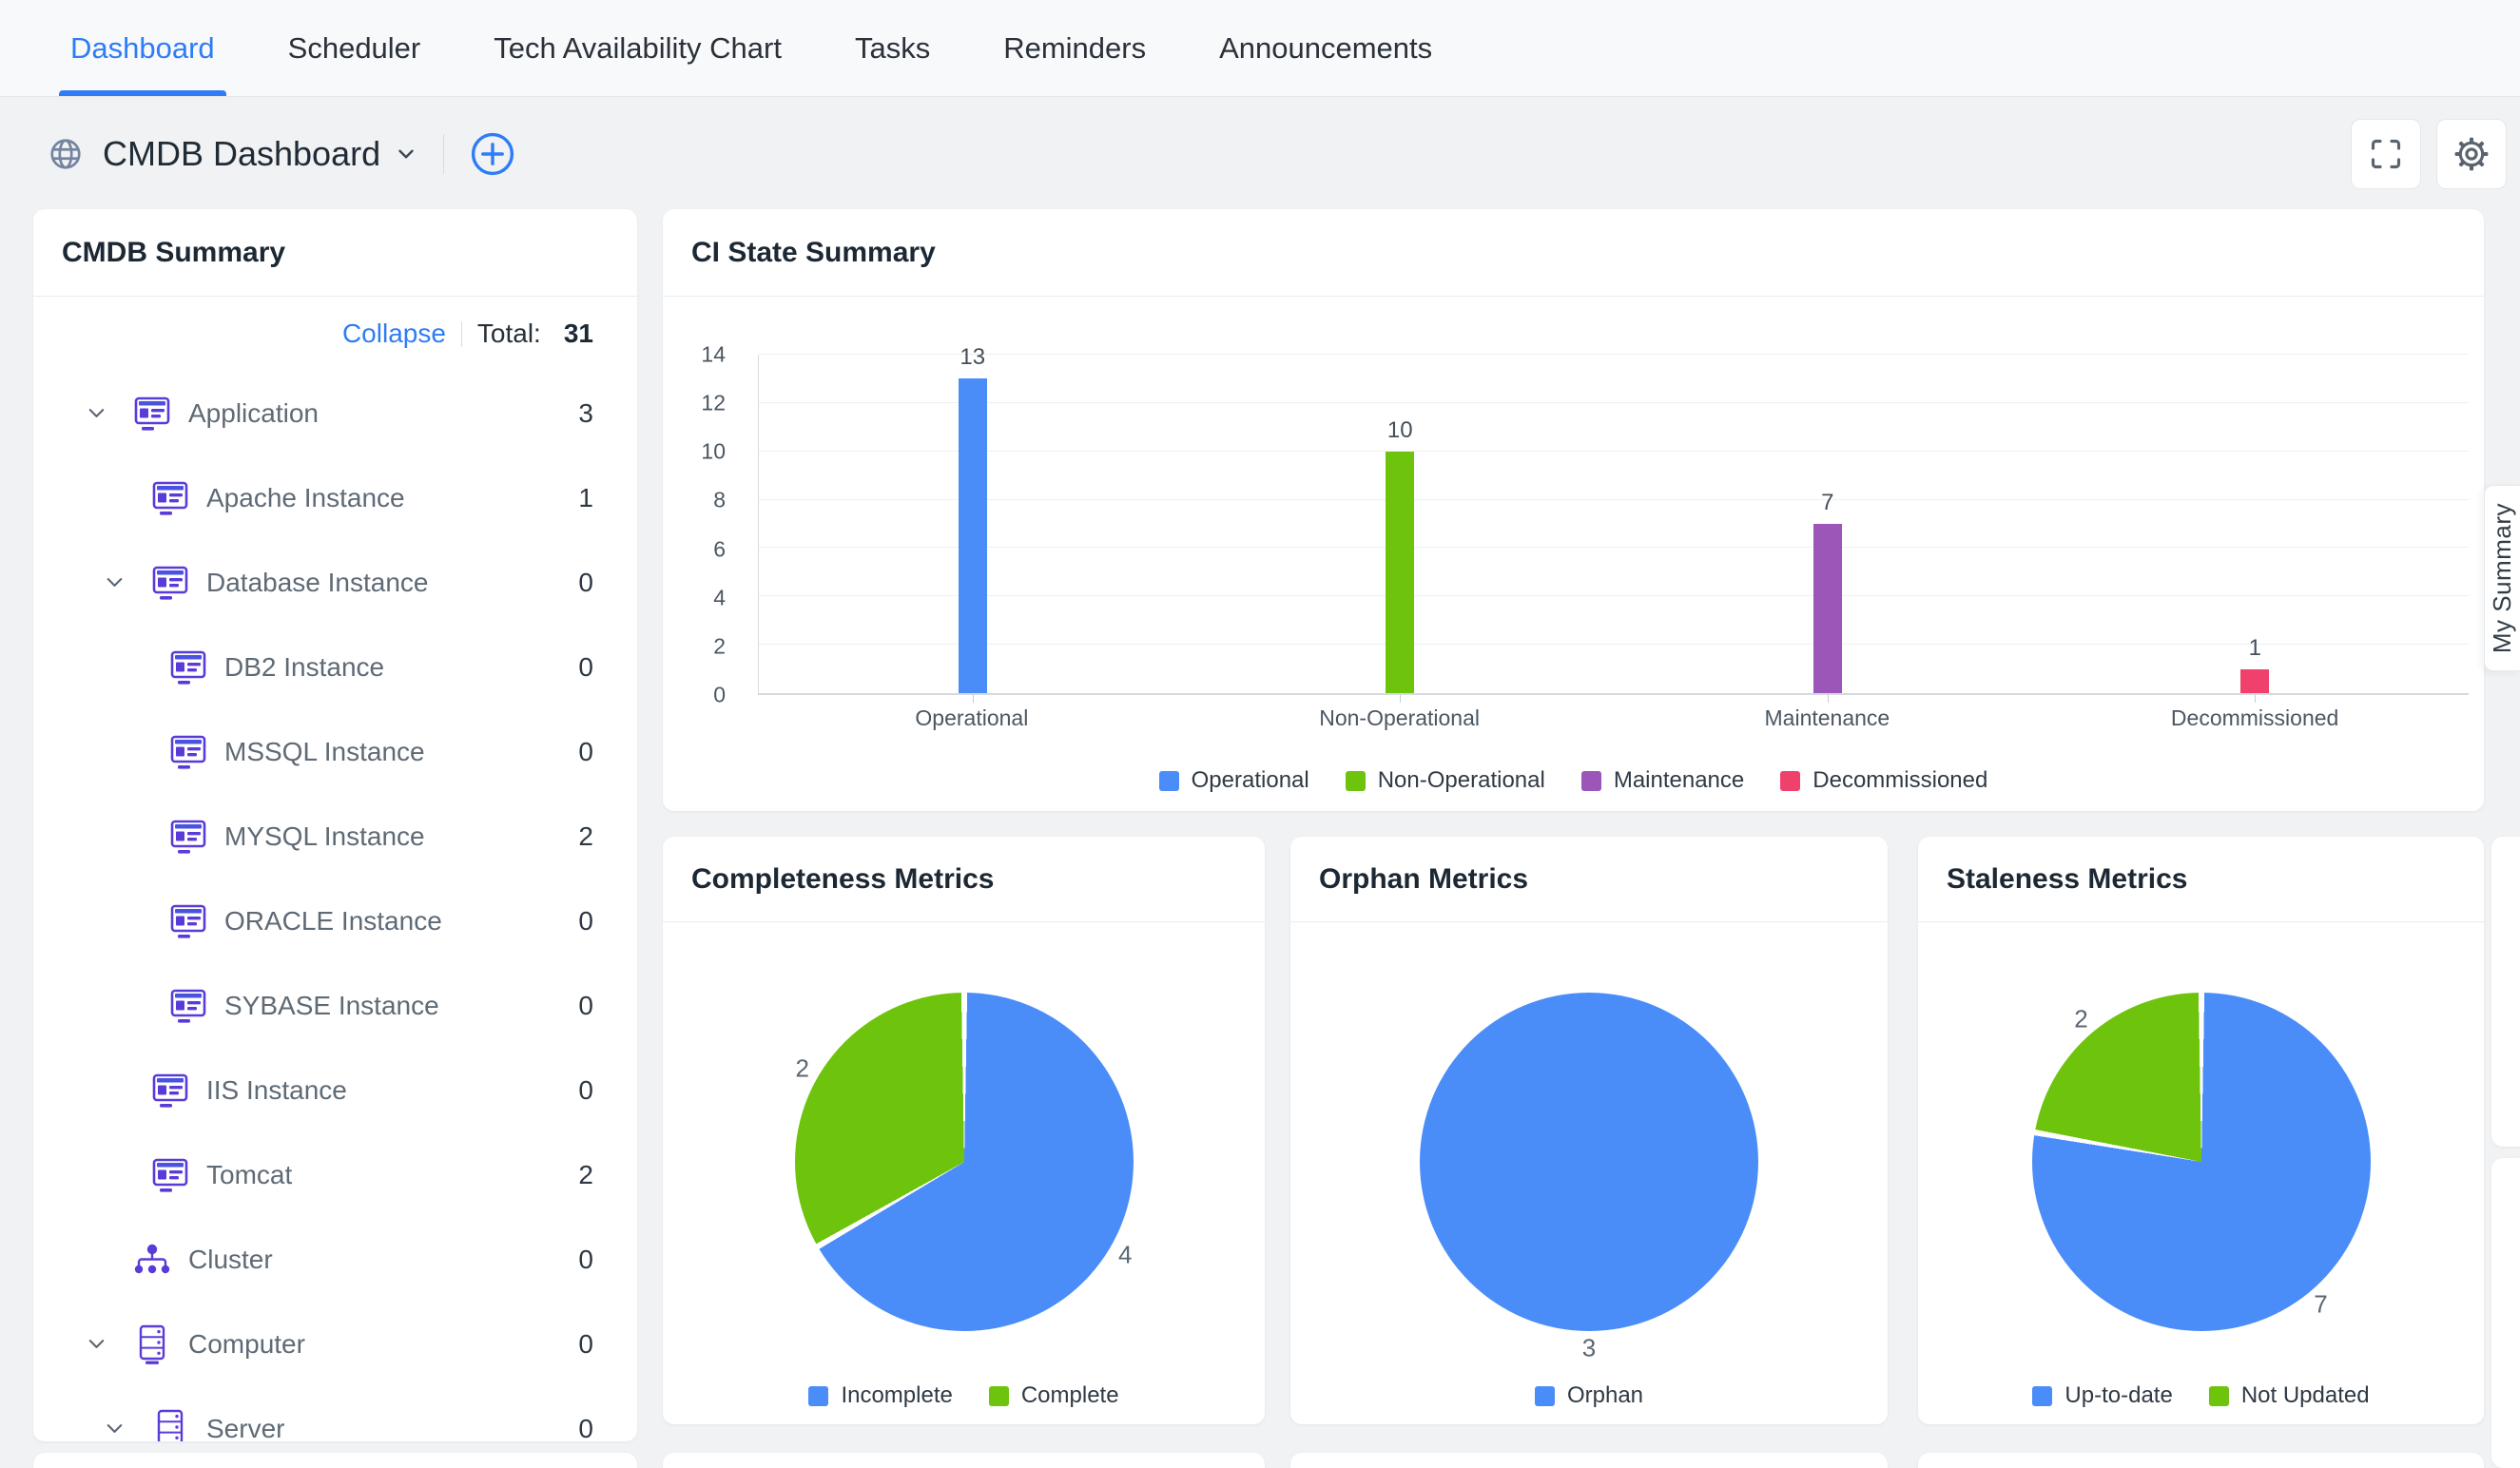  Describe the element at coordinates (2471, 153) in the screenshot. I see `settings-button` at that location.